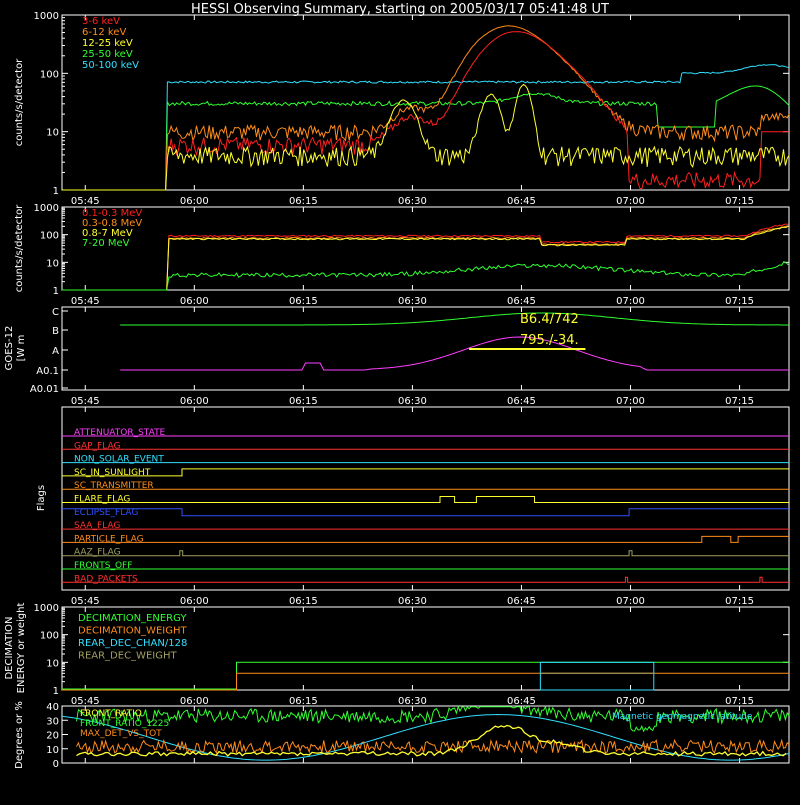 This screenshot has height=805, width=800. Describe the element at coordinates (21, 648) in the screenshot. I see `decimation-ylabel-2: ENERGY or weight` at that location.